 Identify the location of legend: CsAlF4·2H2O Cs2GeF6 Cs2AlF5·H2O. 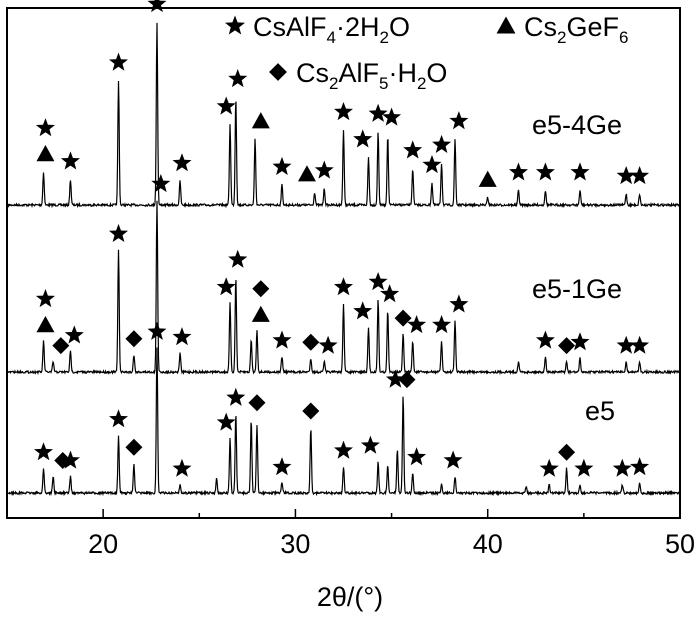
(426, 52).